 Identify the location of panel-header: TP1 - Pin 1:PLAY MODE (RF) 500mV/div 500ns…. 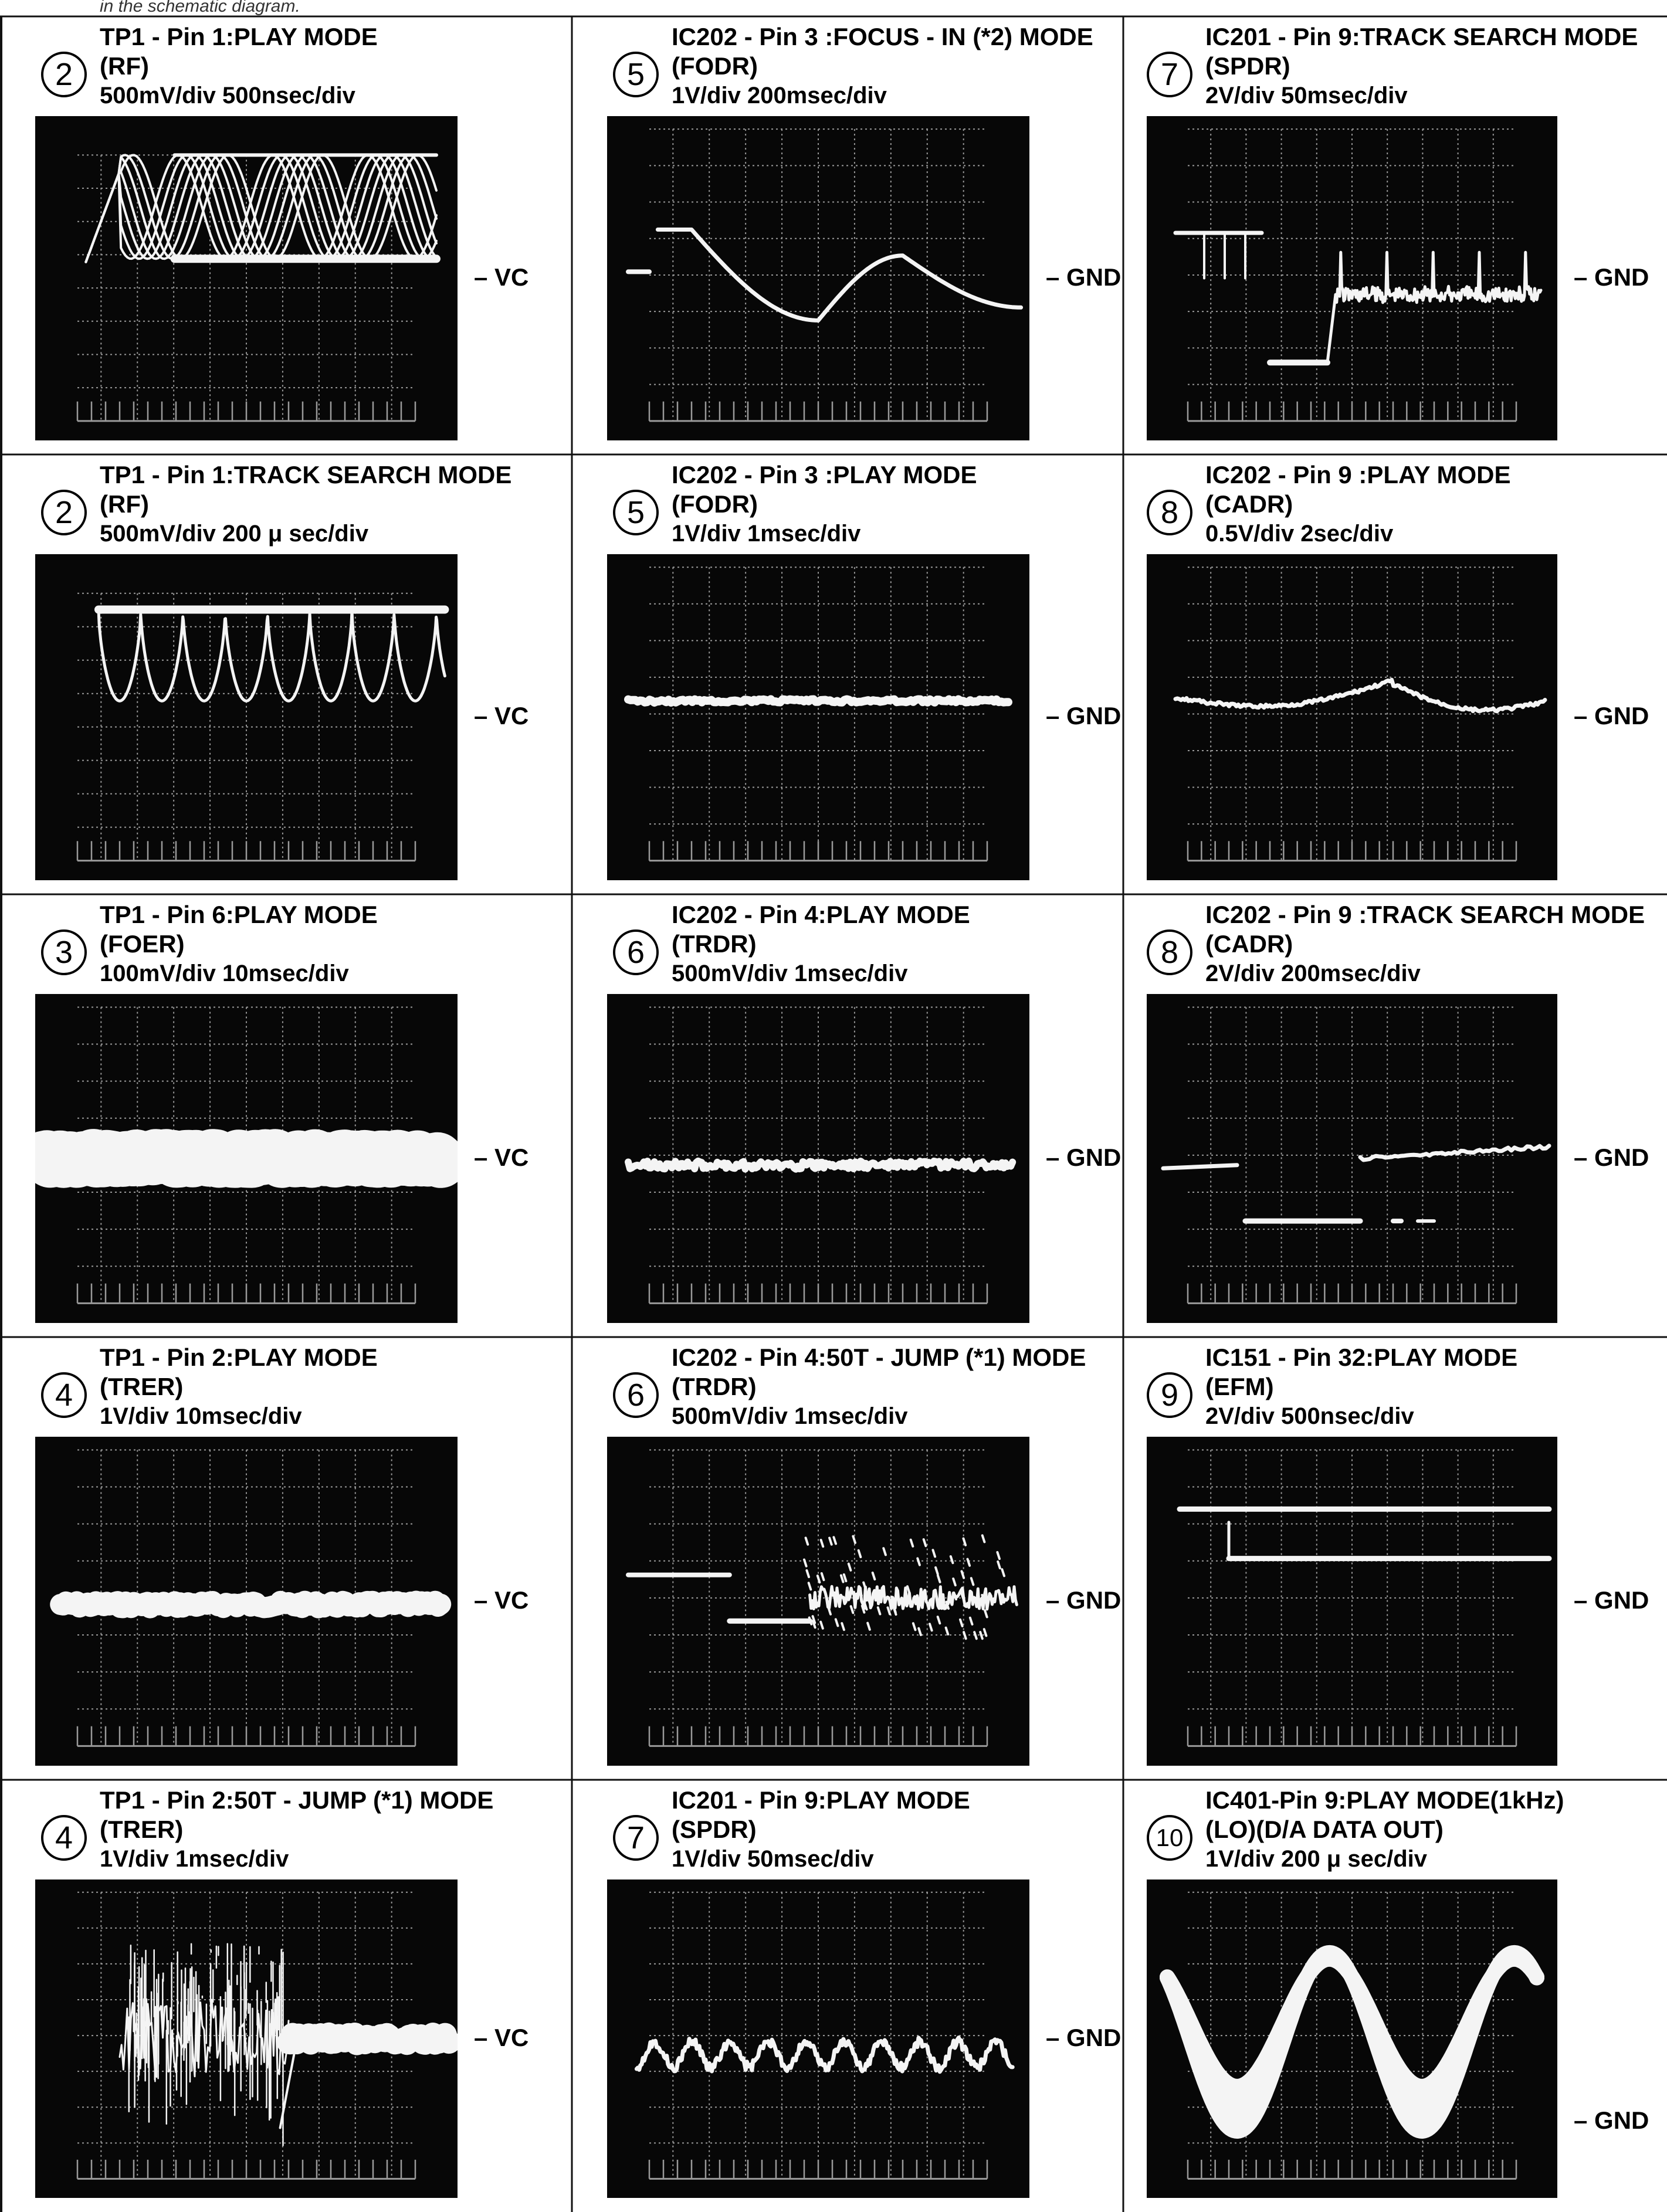
(239, 66).